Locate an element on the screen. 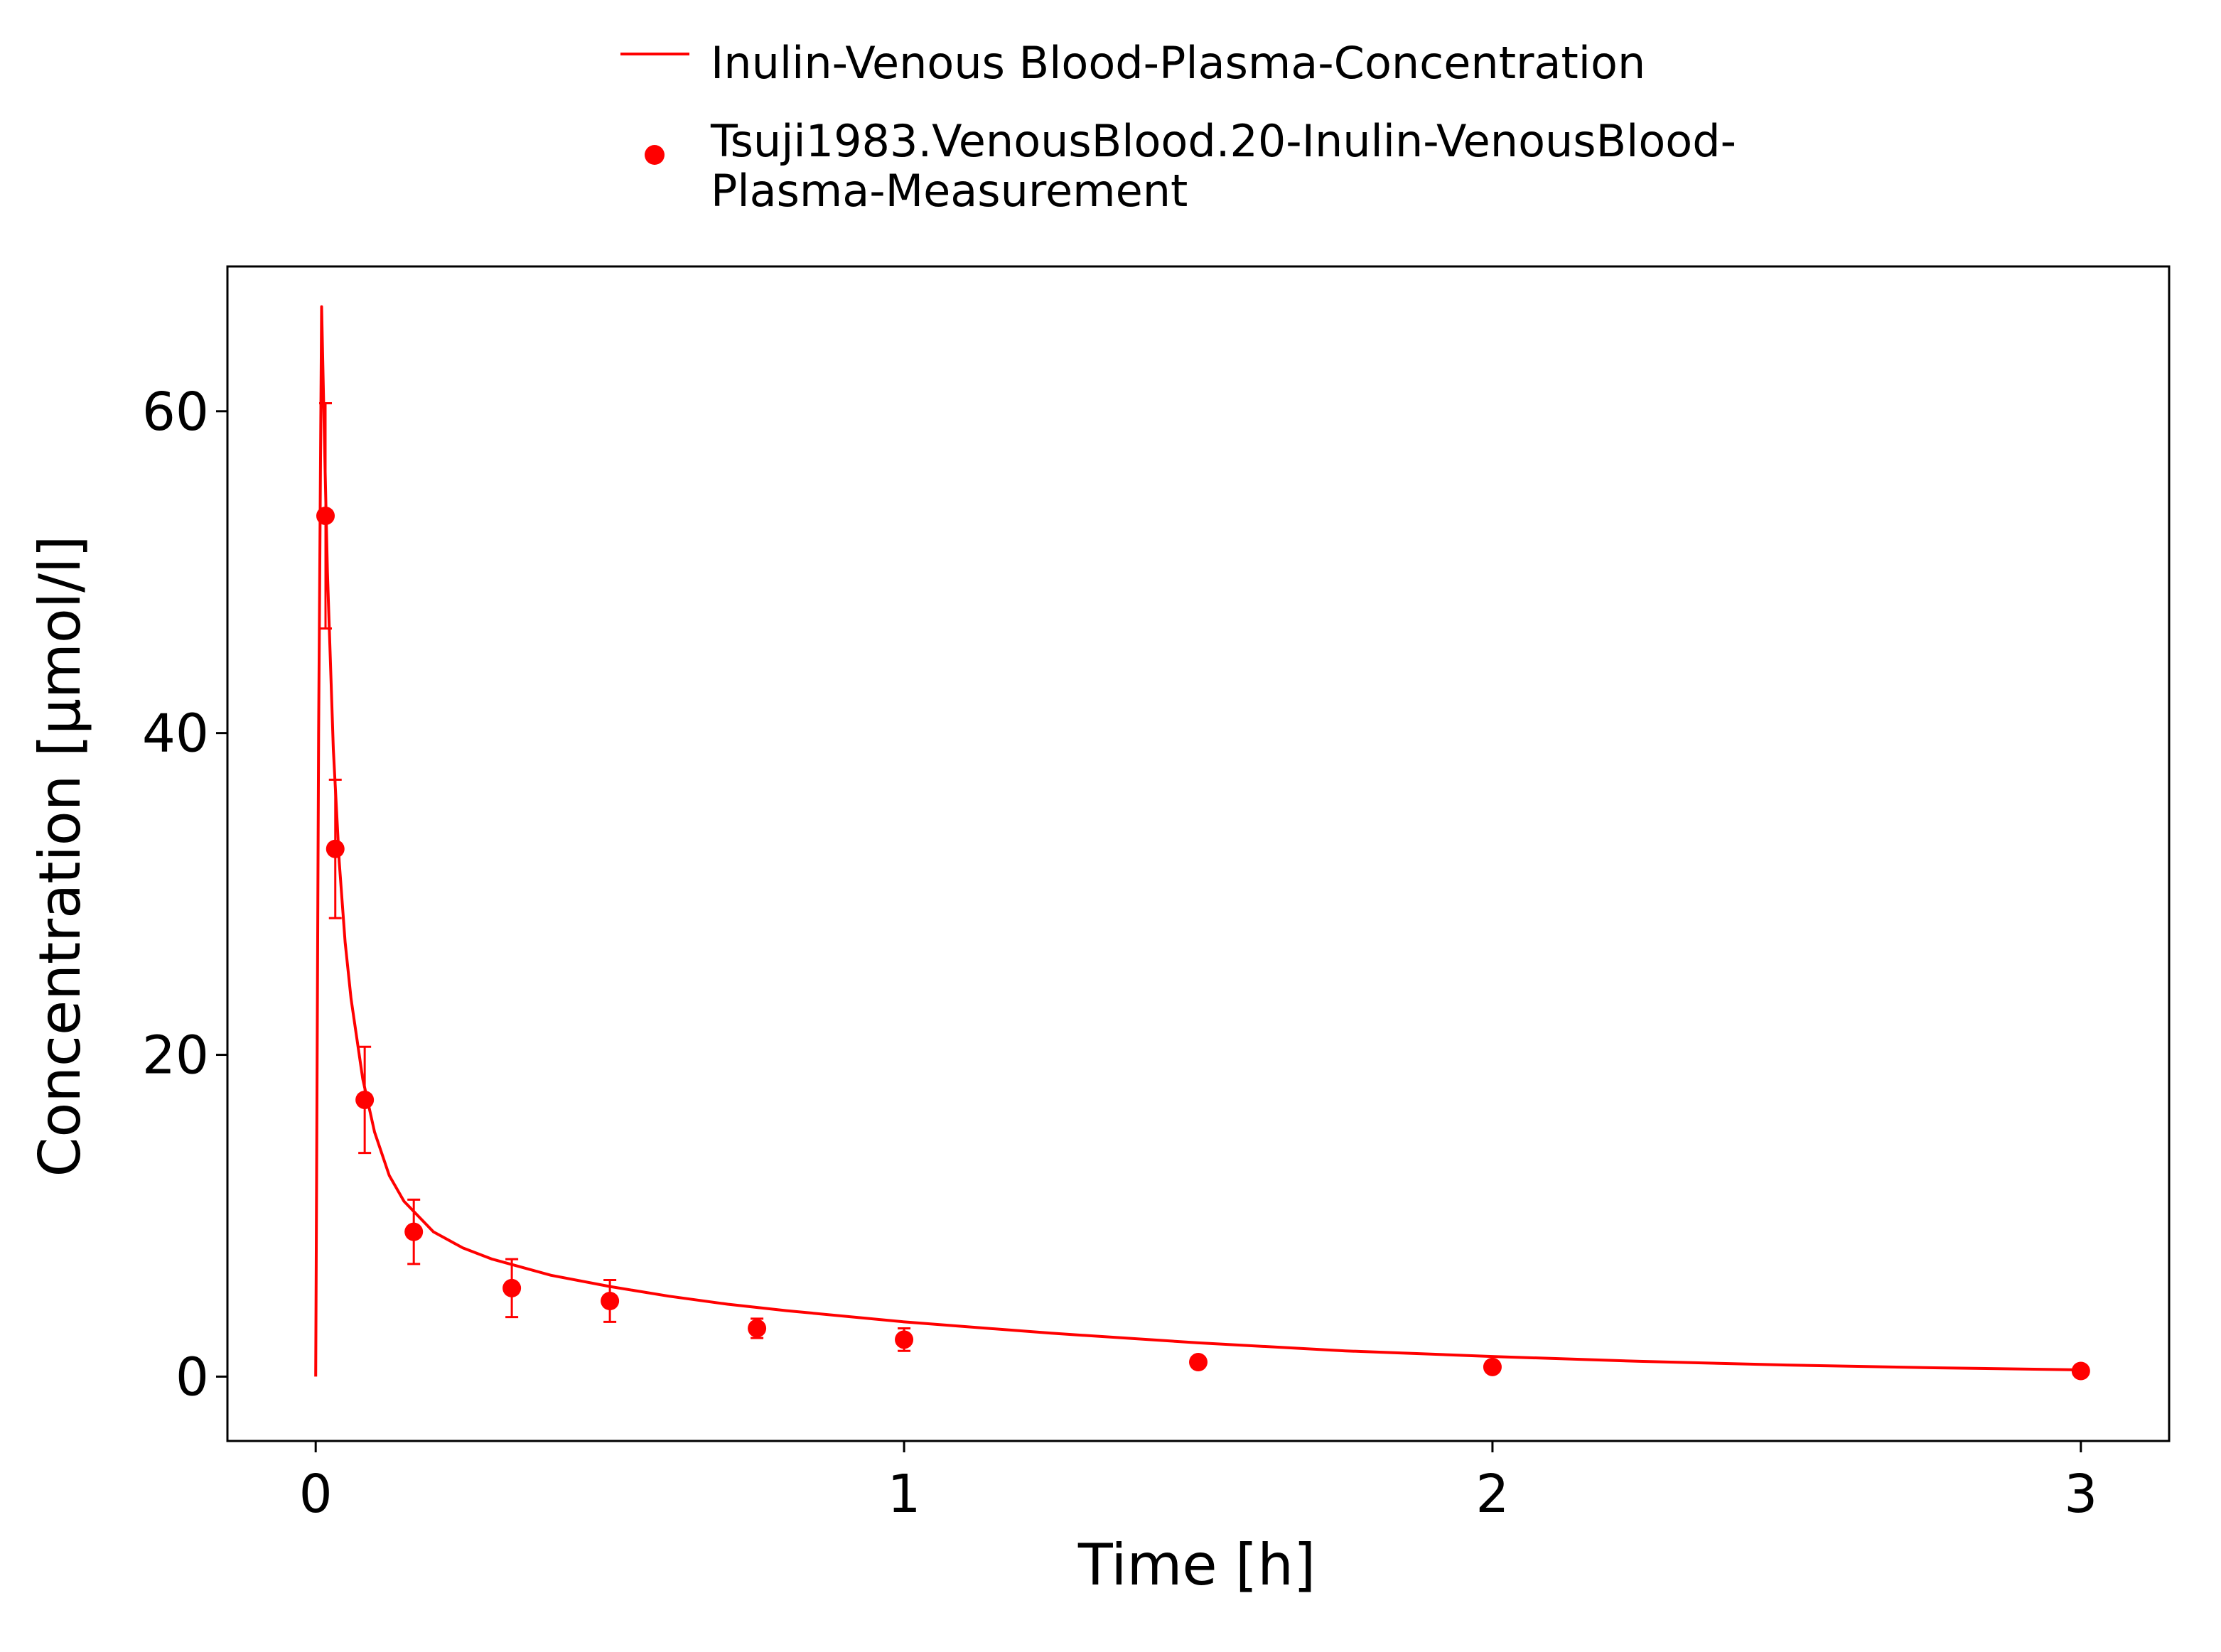 This screenshot has width=2221, height=1652. y-tick-label: 60 is located at coordinates (175, 412).